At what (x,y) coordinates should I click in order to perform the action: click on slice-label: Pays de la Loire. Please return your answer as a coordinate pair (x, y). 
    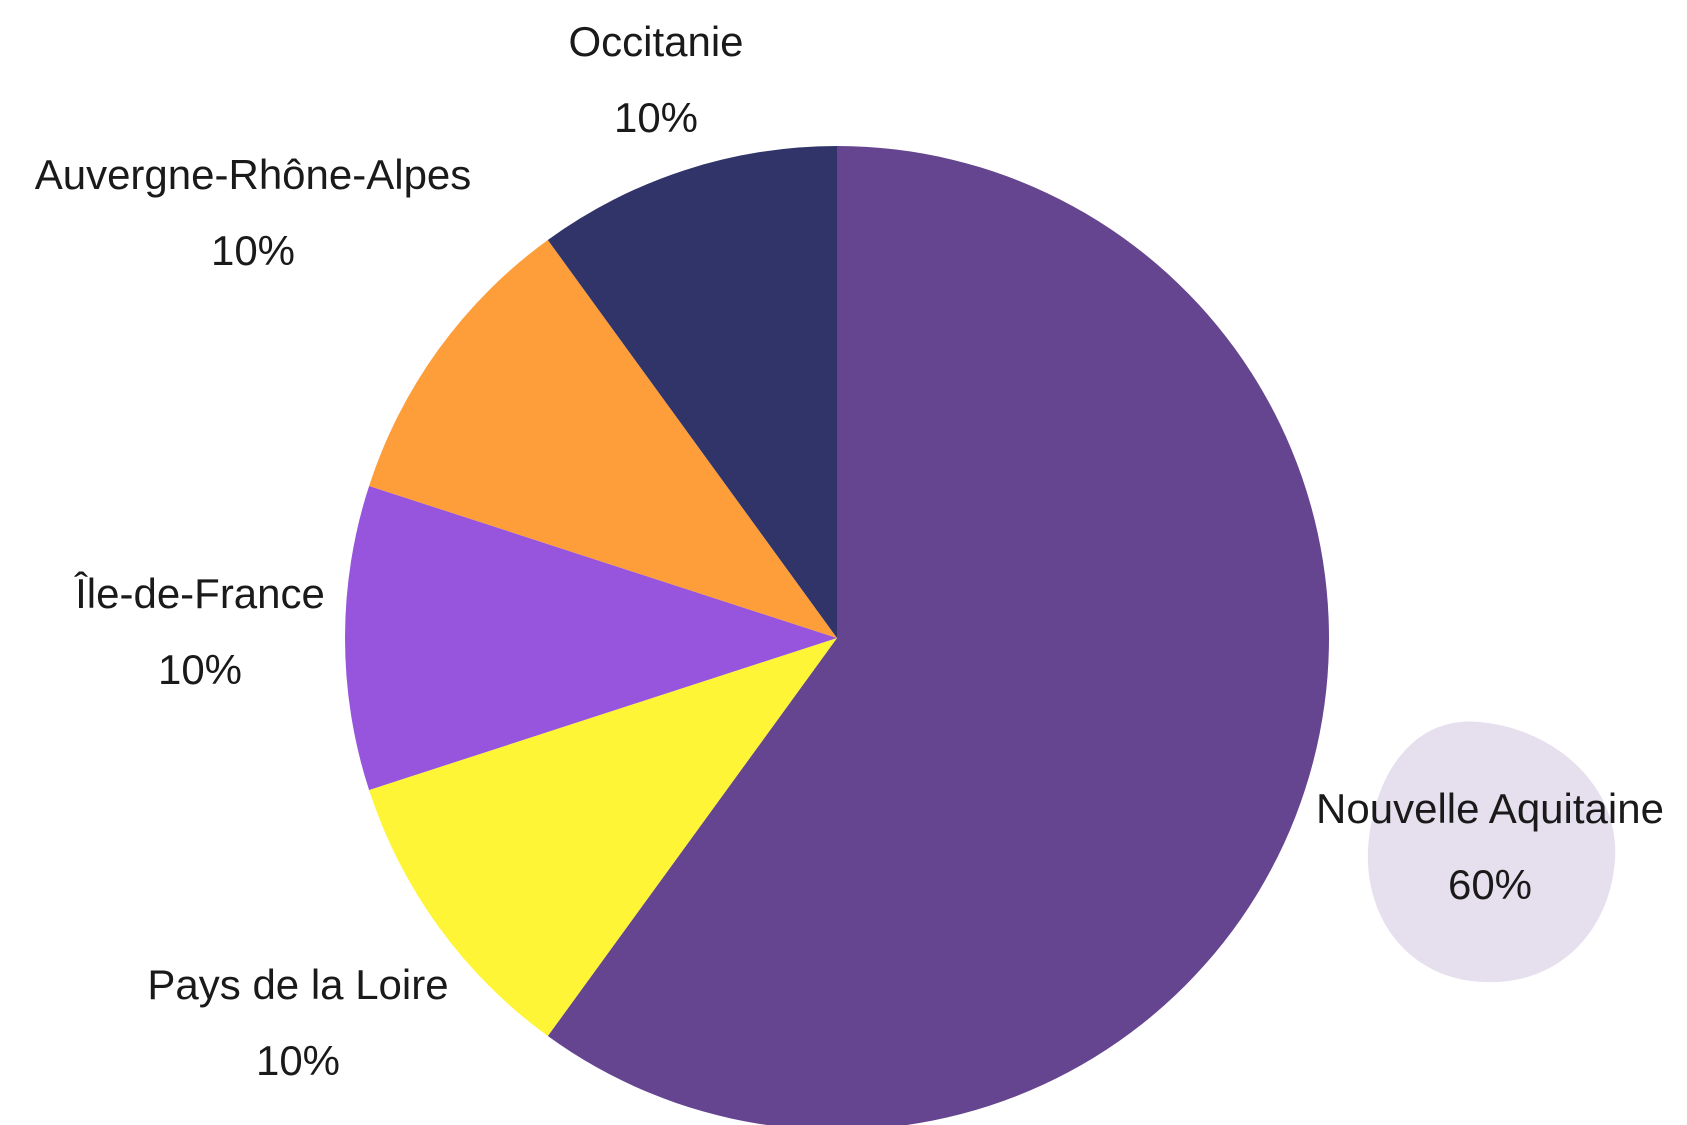
    Looking at the image, I should click on (297, 984).